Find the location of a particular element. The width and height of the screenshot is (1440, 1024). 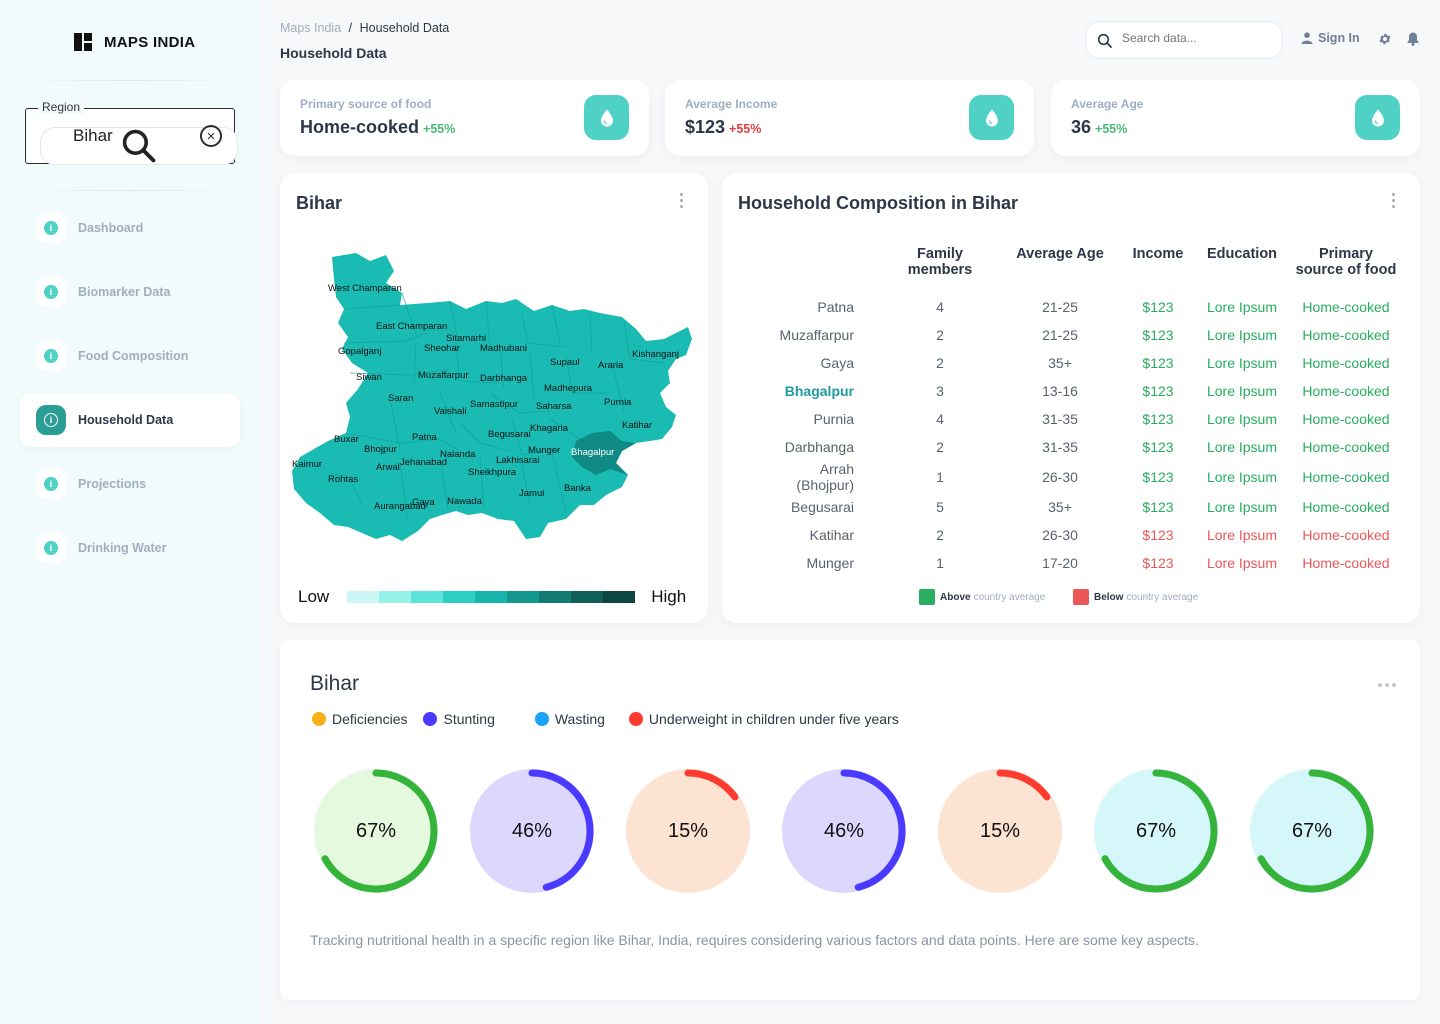

sidebar-item-food-composition: i Food Composition is located at coordinates (130, 356).